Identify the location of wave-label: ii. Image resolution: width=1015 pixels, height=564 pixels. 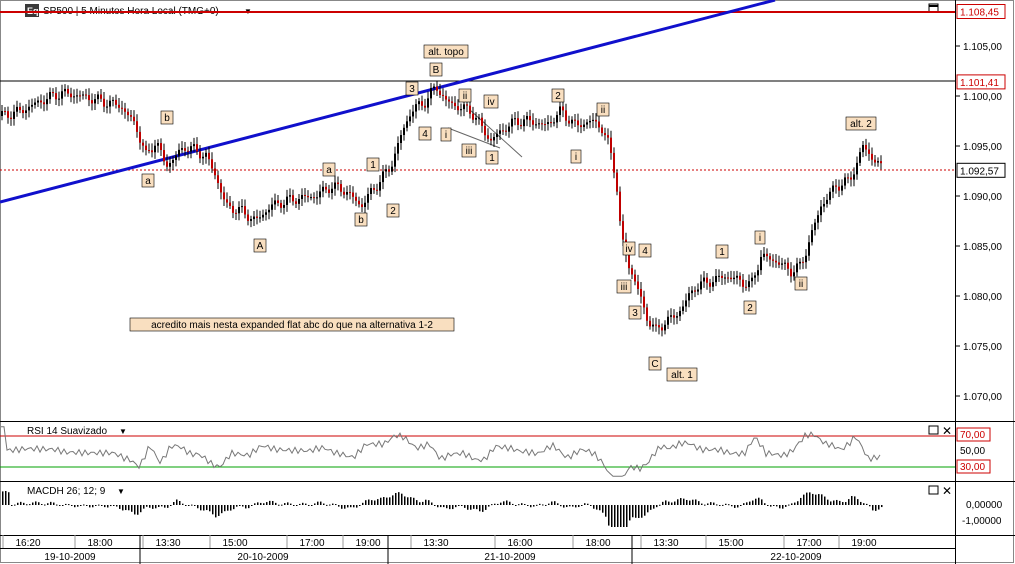
(603, 110).